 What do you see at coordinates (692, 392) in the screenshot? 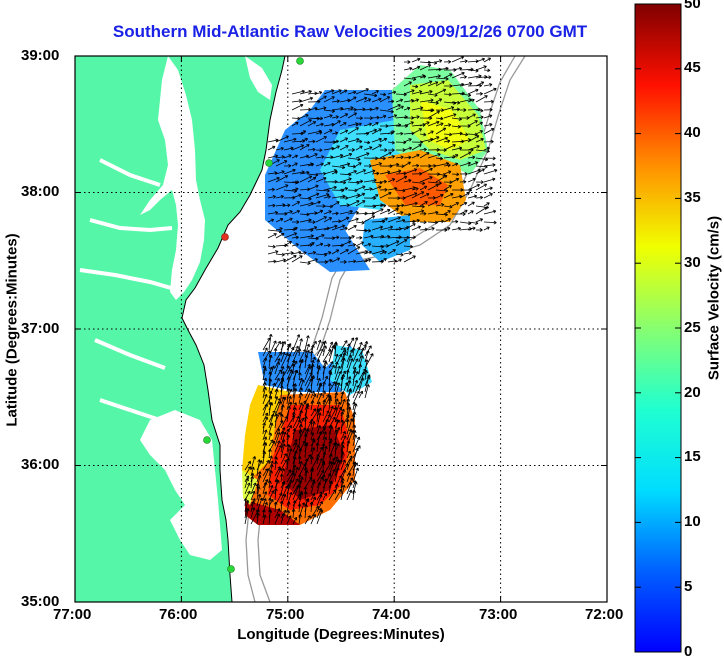
I see `colorbar-tick-20: 20` at bounding box center [692, 392].